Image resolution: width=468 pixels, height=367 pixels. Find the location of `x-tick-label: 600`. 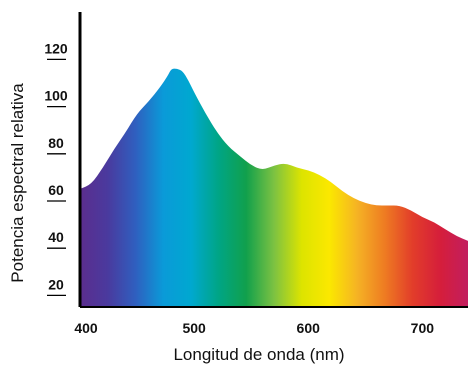

x-tick-label: 600 is located at coordinates (309, 328).